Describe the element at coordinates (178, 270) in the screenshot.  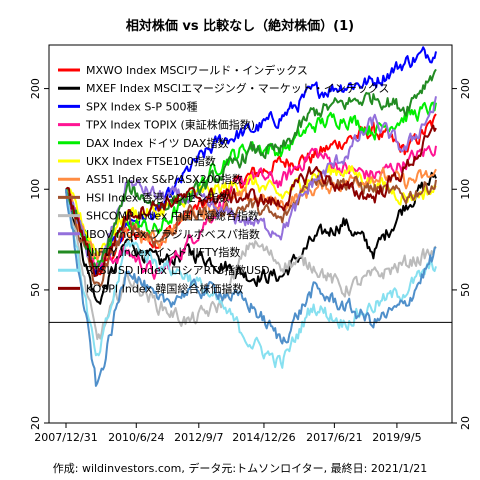
I see `legend-label: RTSIUSD Index ロシアRTS指数USD` at that location.